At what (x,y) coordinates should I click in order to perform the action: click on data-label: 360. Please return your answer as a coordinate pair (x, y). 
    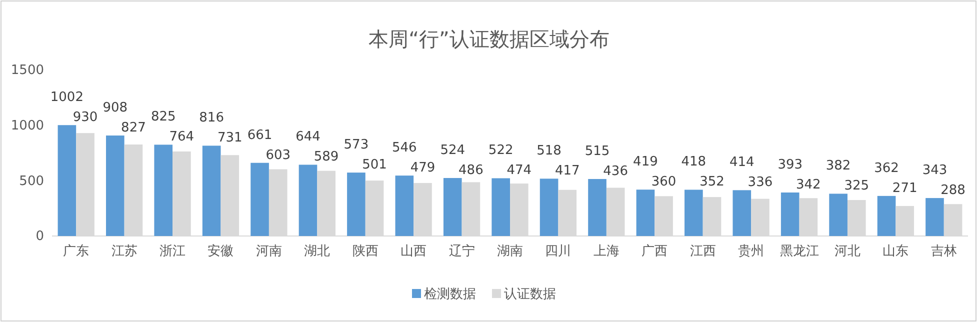
    Looking at the image, I should click on (663, 182).